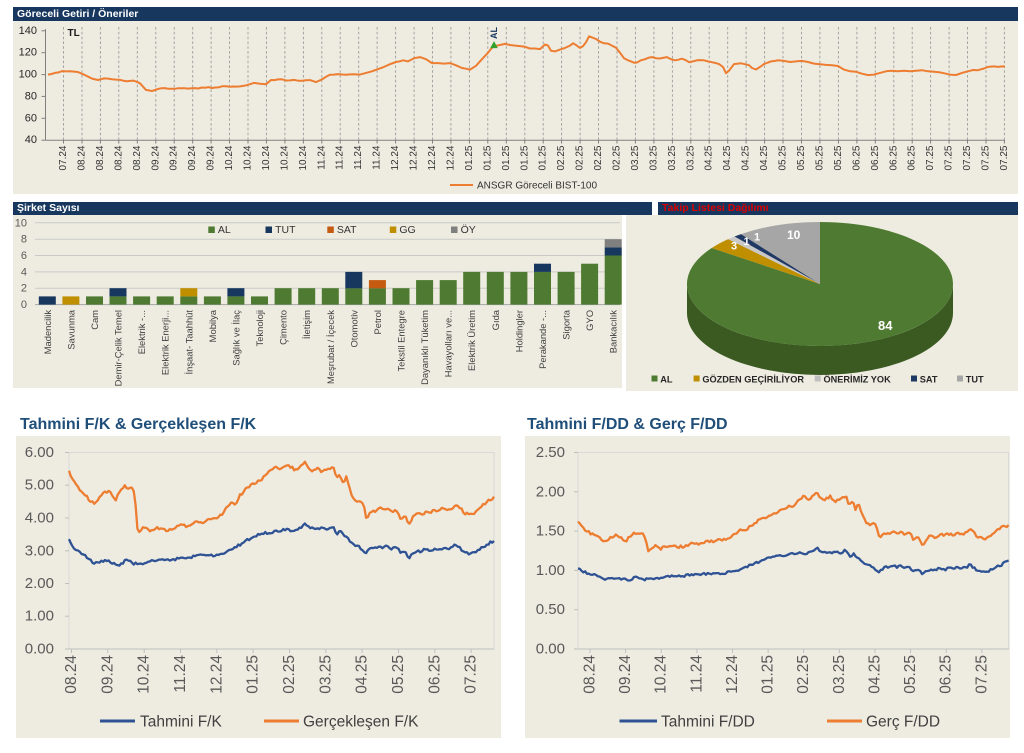  Describe the element at coordinates (903, 722) in the screenshot. I see `svg-text: Gerç F/DD` at that location.